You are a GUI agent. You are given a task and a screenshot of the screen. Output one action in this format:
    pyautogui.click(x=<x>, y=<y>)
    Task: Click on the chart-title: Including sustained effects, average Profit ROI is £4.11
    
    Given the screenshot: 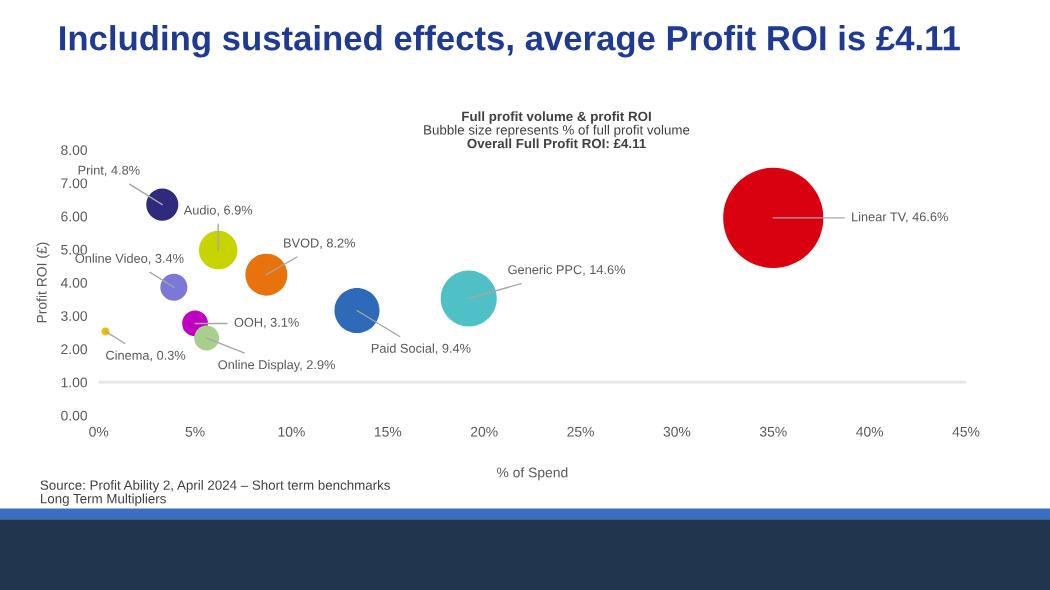 What is the action you would take?
    pyautogui.click(x=510, y=41)
    